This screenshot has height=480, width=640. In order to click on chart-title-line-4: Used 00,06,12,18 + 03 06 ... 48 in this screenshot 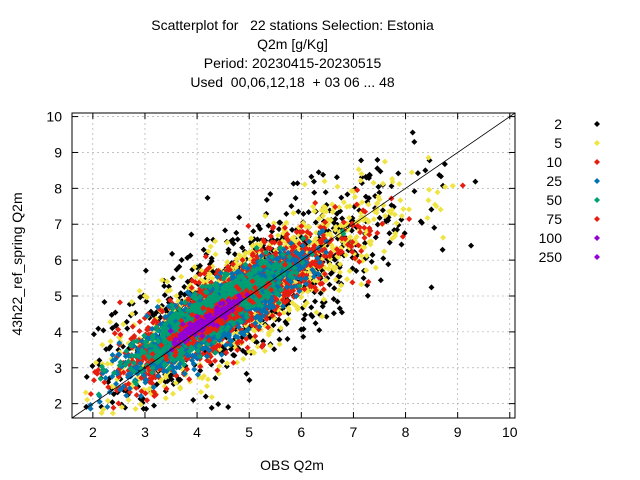, I will do `click(292, 82)`.